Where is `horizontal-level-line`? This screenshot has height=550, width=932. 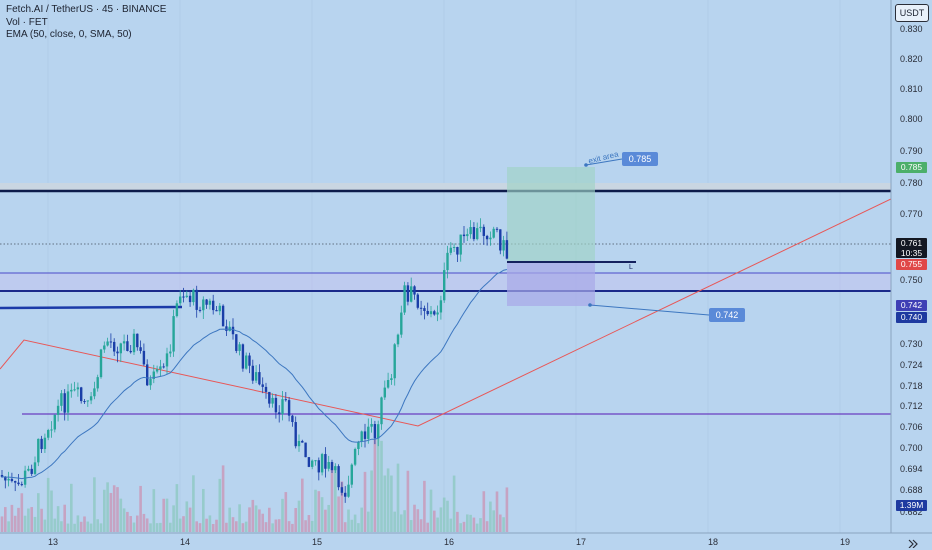 horizontal-level-line is located at coordinates (91, 307).